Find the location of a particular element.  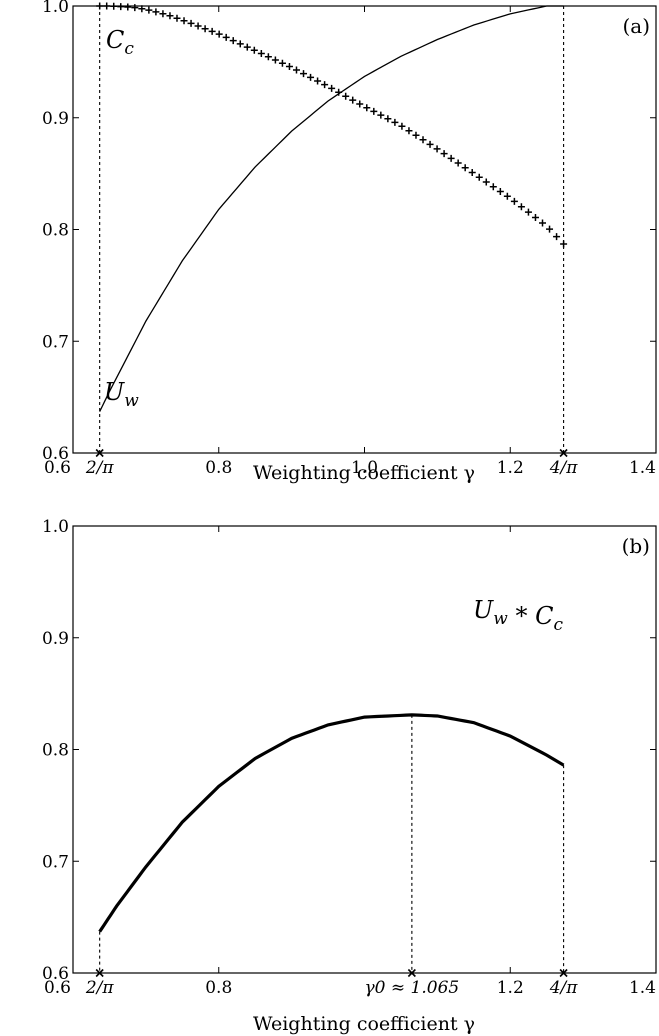

x-tick-label: 0.8 is located at coordinates (218, 468).